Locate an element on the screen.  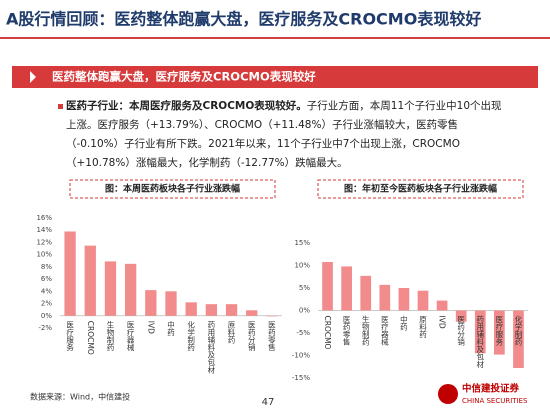
y-tick-label: 4% is located at coordinates (46, 291).